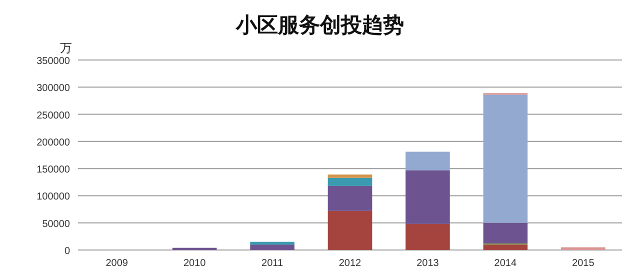 Image resolution: width=640 pixels, height=273 pixels. I want to click on y-tick-label: 0, so click(67, 251).